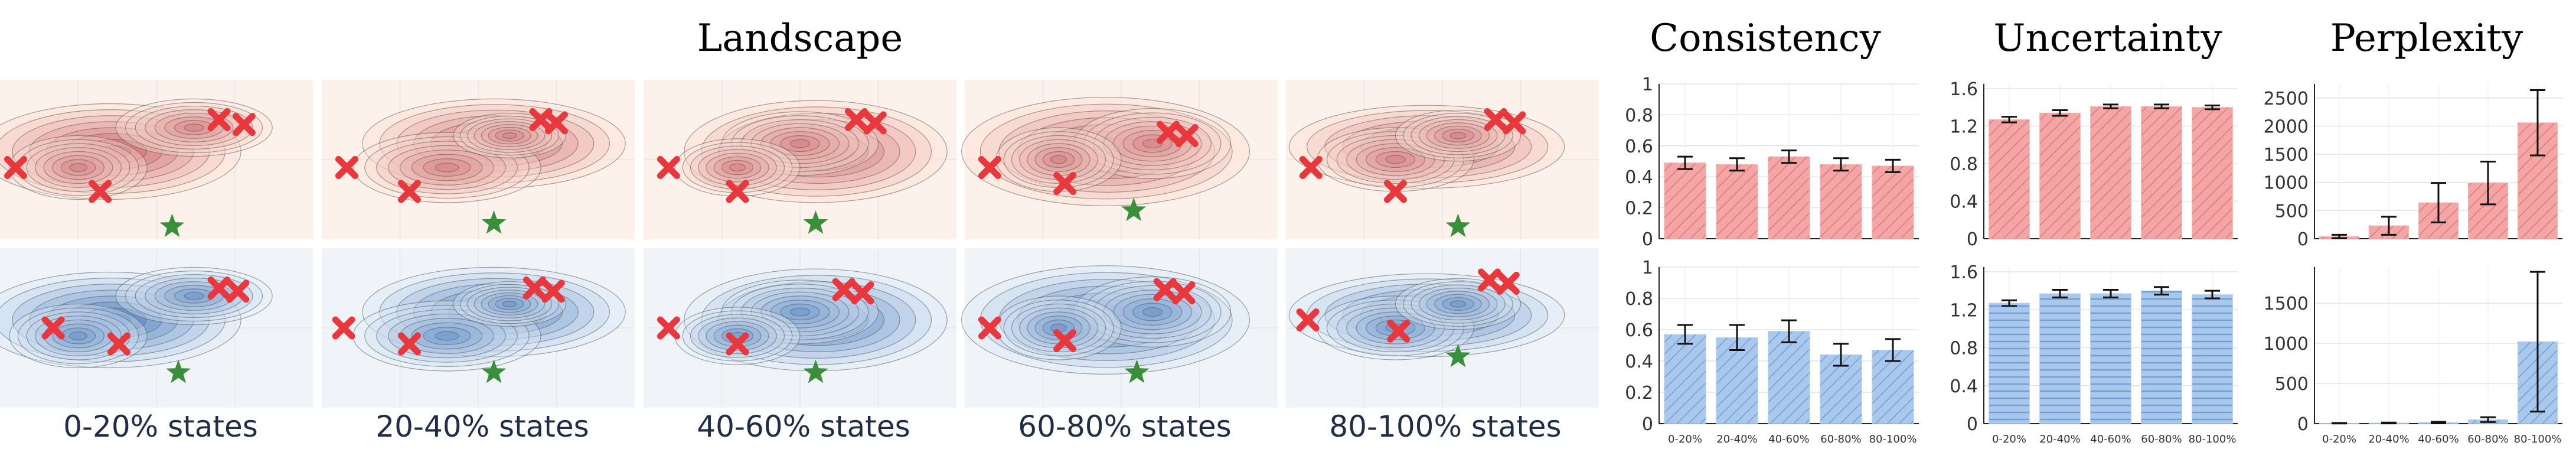 The height and width of the screenshot is (452, 2576). I want to click on y-tick-label: 1.2, so click(1964, 126).